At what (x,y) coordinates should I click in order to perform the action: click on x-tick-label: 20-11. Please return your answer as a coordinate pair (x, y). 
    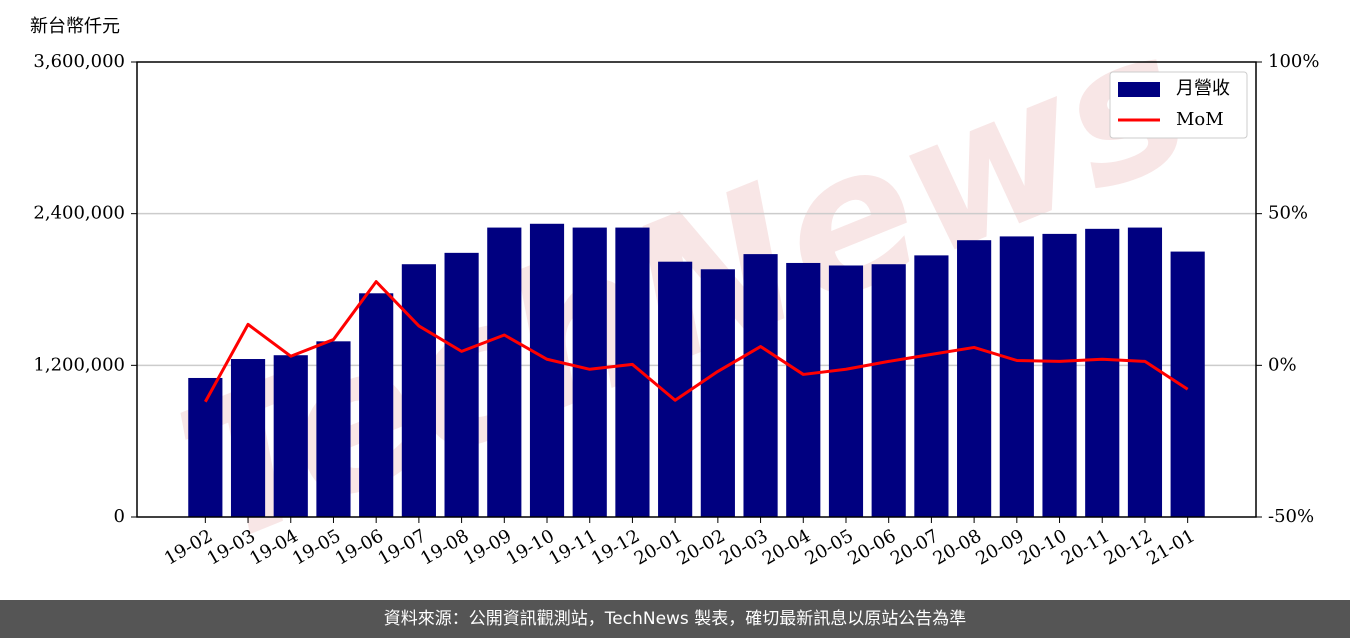
    Looking at the image, I should click on (1085, 547).